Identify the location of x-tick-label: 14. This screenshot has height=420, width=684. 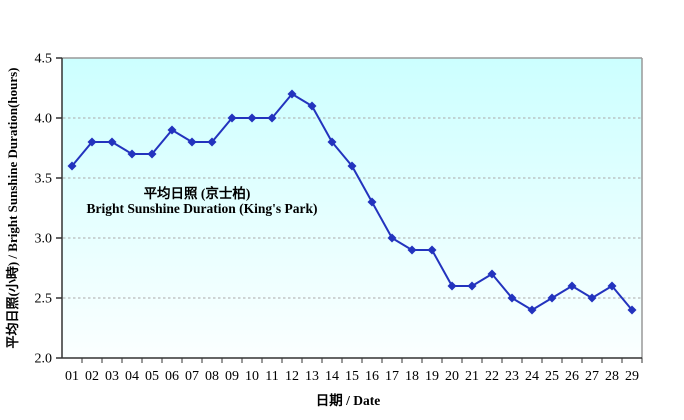
(332, 376).